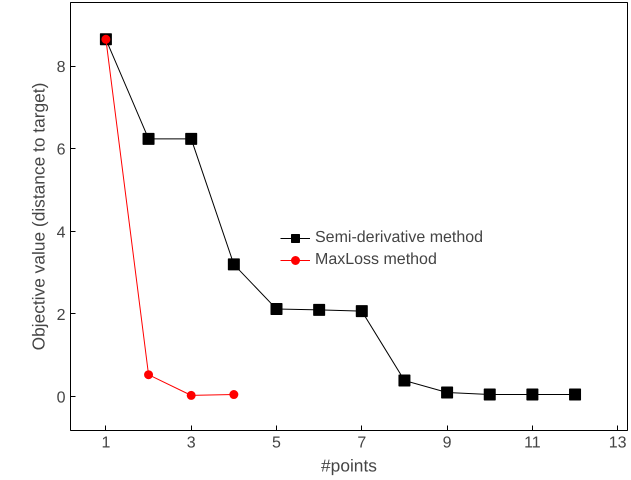 Image resolution: width=631 pixels, height=480 pixels. Describe the element at coordinates (399, 238) in the screenshot. I see `legend-label: Semi-derivative method` at that location.